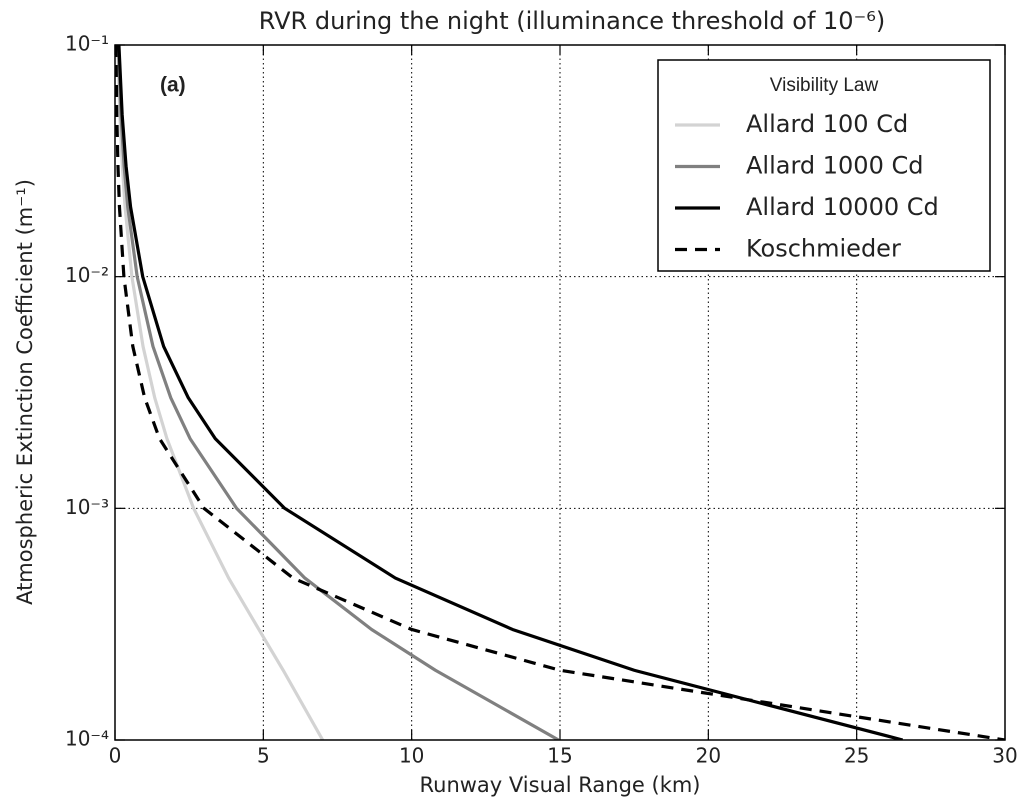  I want to click on legend-label: Koschmieder, so click(823, 249).